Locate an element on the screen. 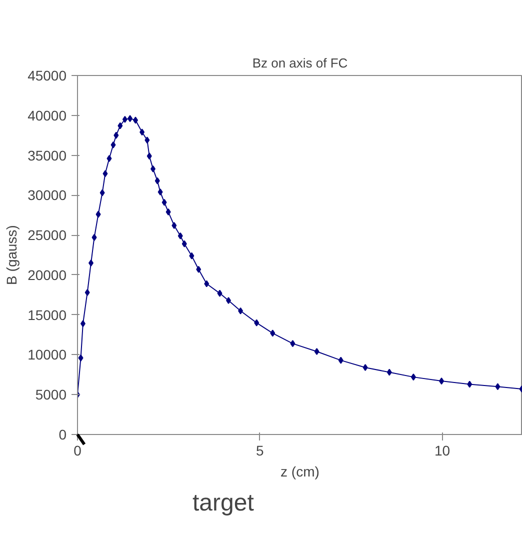  y-tick-label: 0 is located at coordinates (62, 434).